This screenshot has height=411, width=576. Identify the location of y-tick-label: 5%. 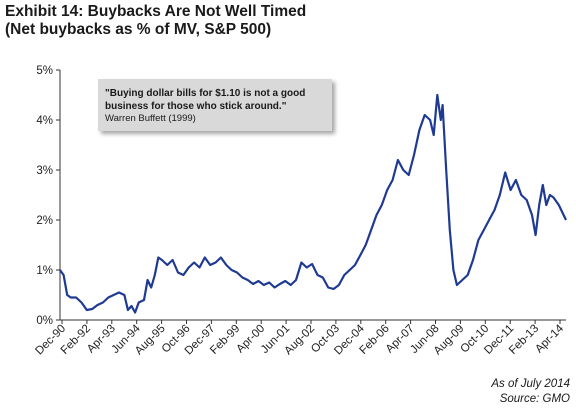
(44, 71).